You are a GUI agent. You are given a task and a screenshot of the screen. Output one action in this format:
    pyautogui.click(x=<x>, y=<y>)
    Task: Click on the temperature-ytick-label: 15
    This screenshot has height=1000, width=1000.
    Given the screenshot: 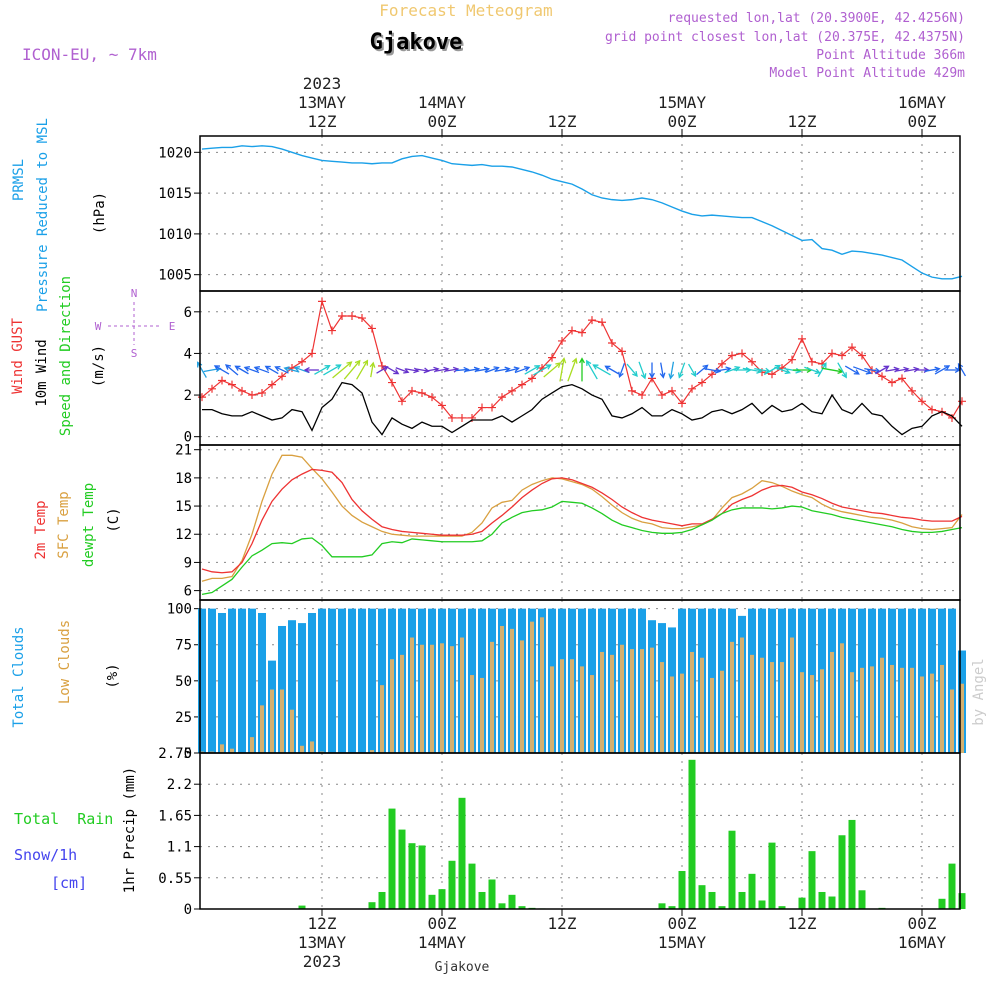 What is the action you would take?
    pyautogui.click(x=183, y=507)
    